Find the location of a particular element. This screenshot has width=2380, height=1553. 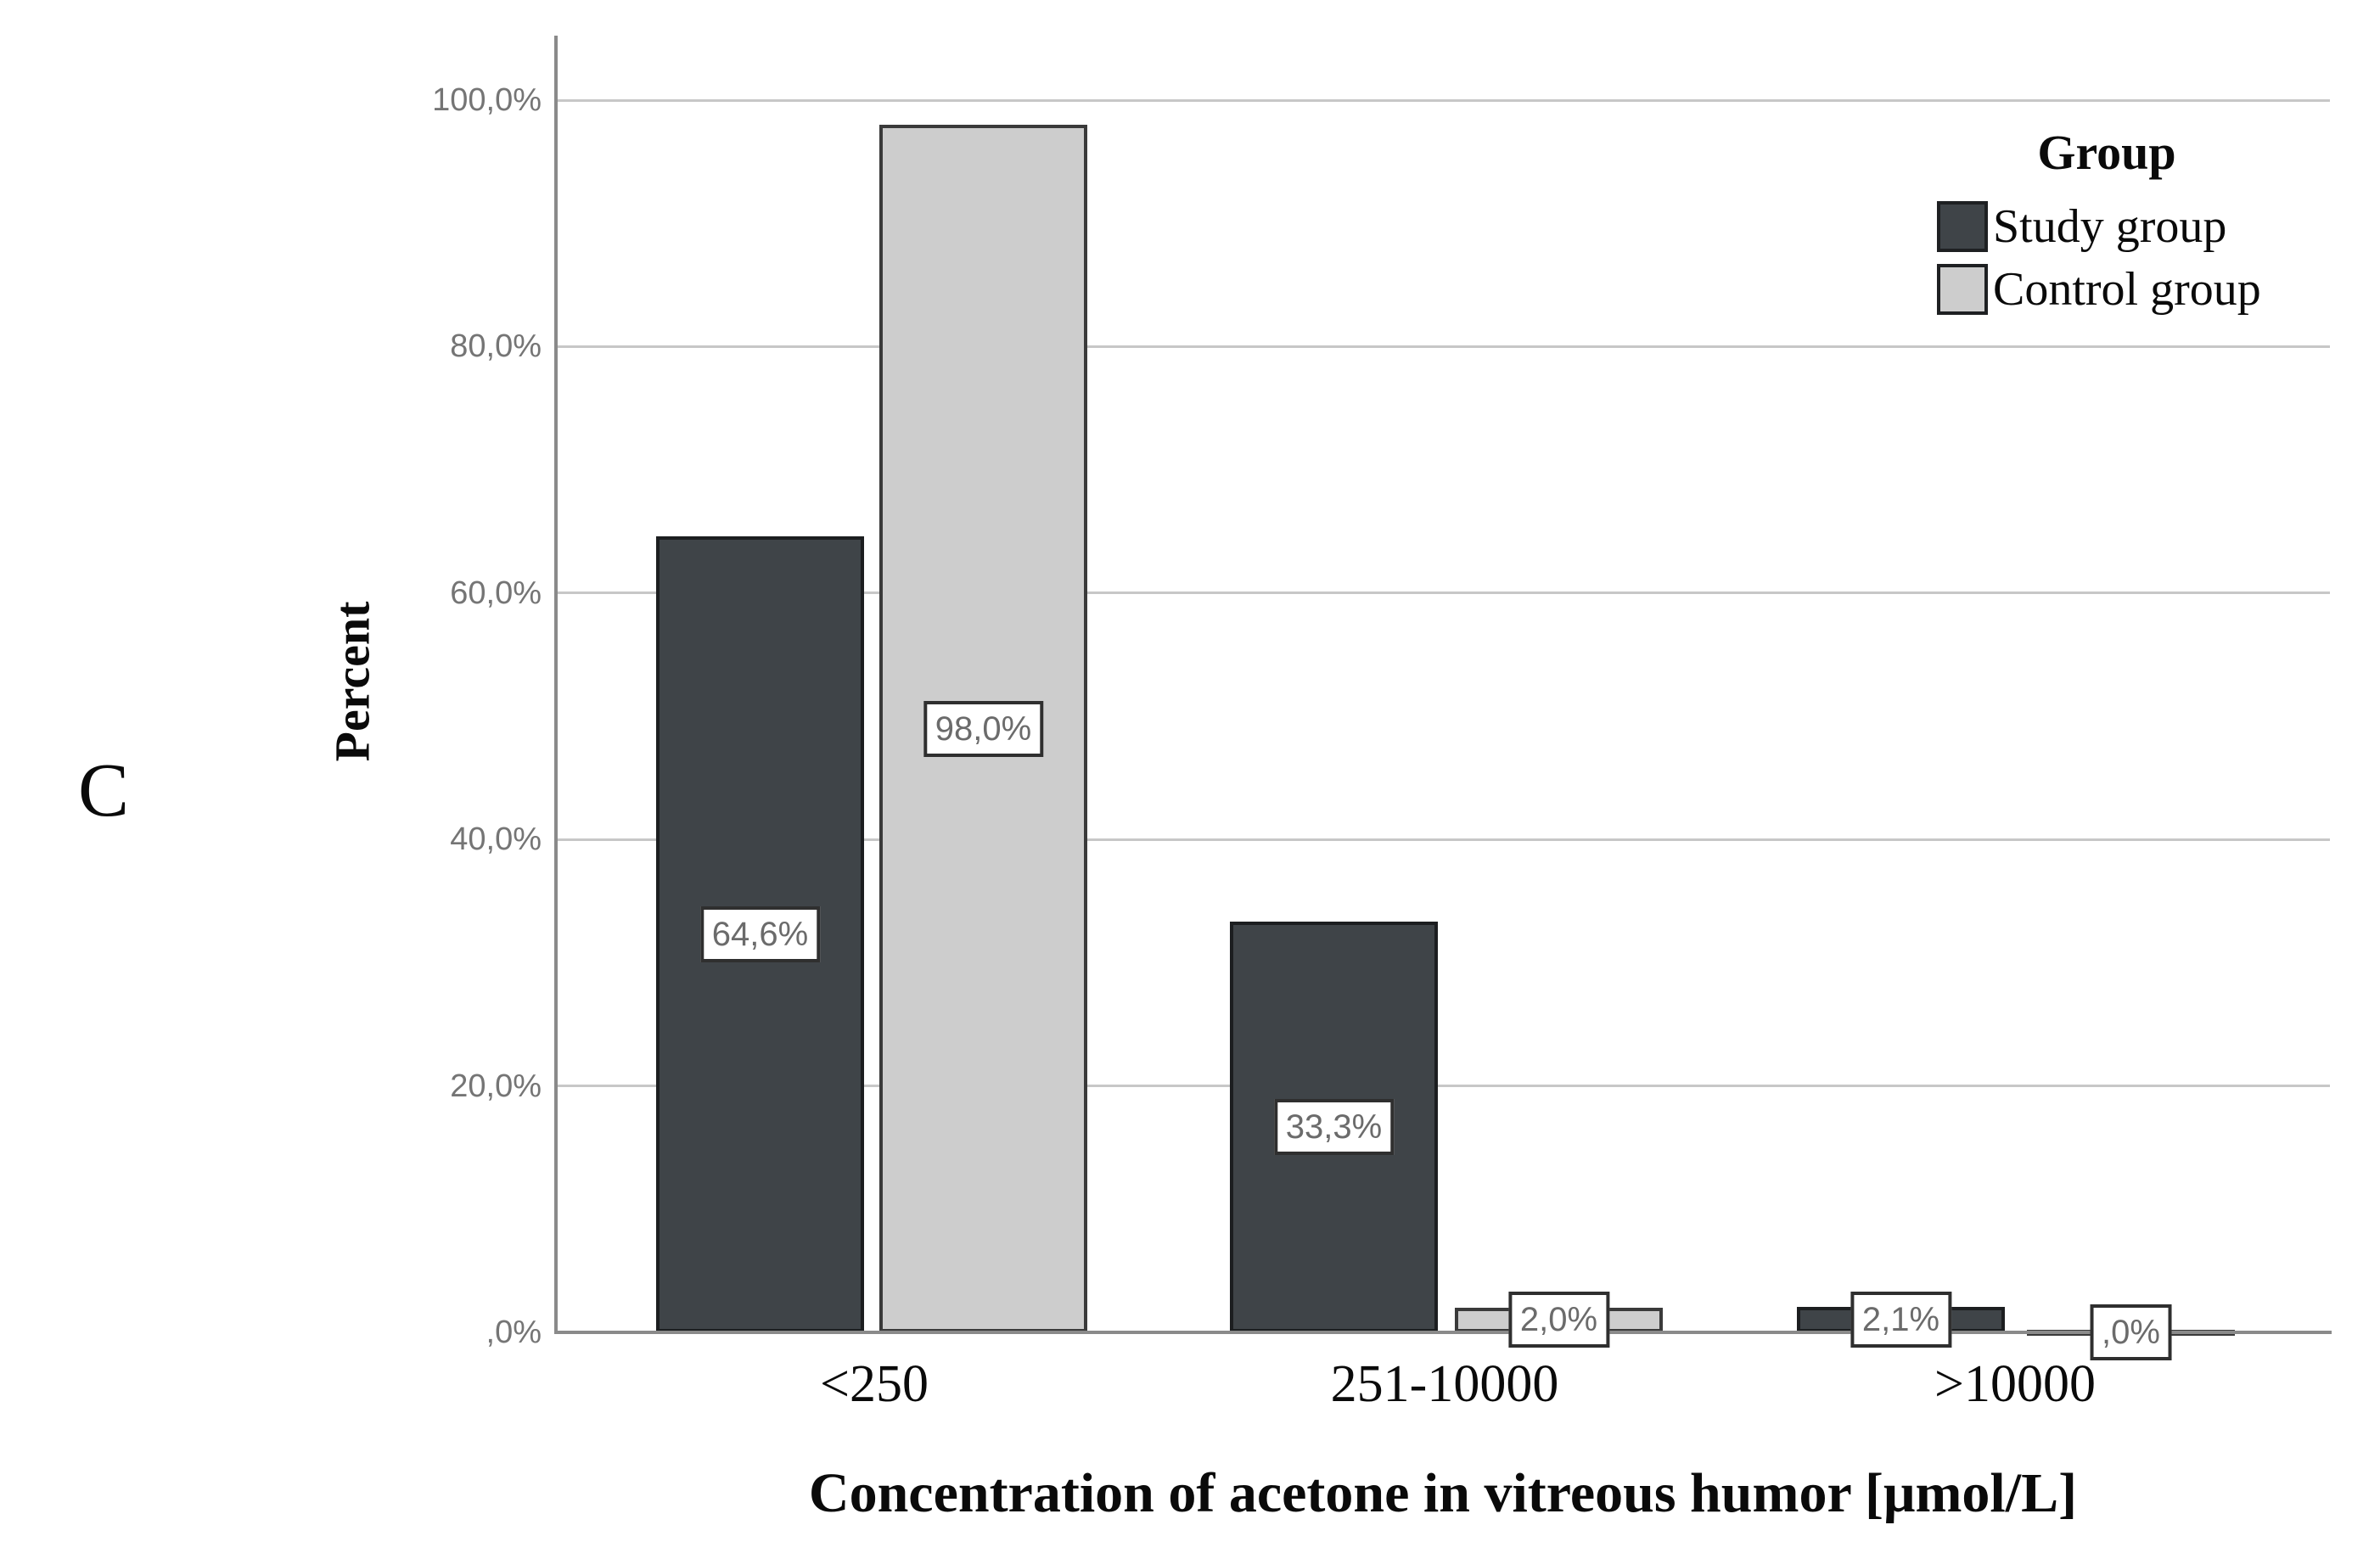

y-tick-label: 80,0% is located at coordinates (496, 346).